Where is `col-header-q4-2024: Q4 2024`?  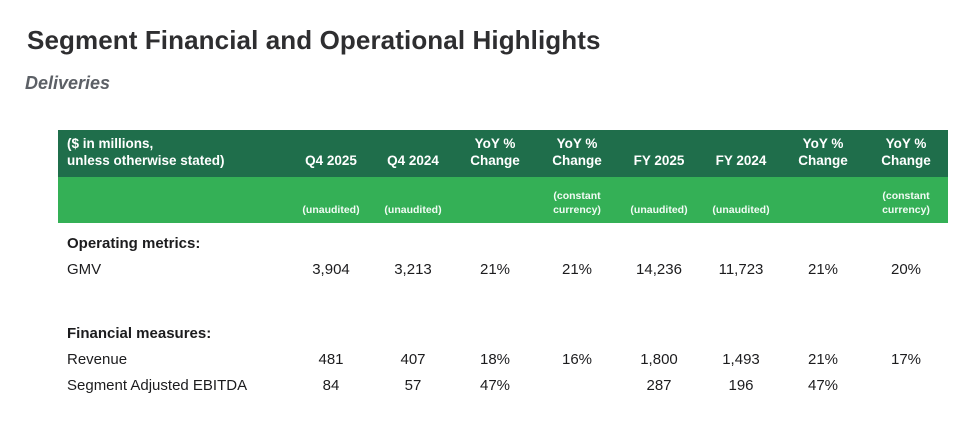
col-header-q4-2024: Q4 2024 is located at coordinates (413, 153).